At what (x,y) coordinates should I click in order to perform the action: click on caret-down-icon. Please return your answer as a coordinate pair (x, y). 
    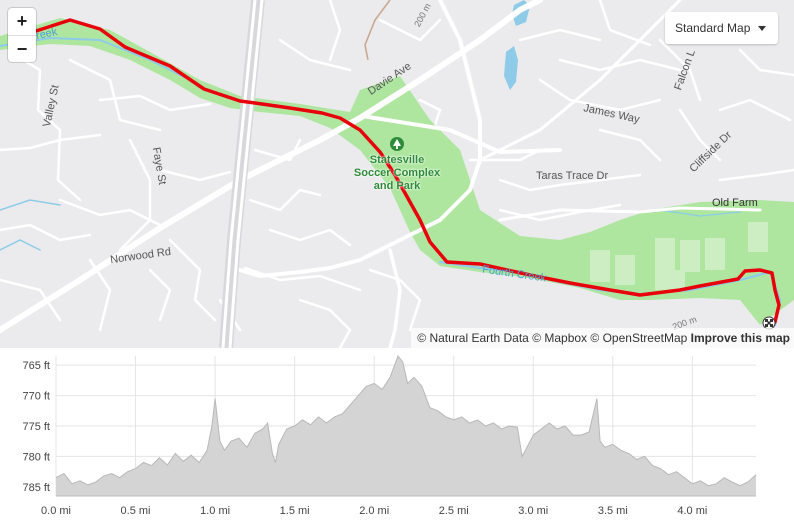
    Looking at the image, I should click on (762, 28).